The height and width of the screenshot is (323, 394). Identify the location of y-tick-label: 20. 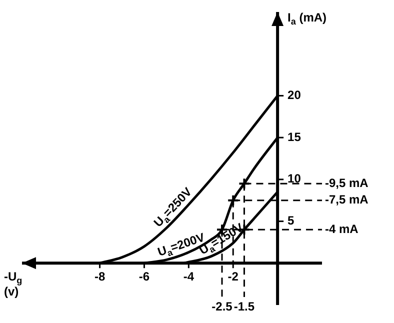
(295, 95).